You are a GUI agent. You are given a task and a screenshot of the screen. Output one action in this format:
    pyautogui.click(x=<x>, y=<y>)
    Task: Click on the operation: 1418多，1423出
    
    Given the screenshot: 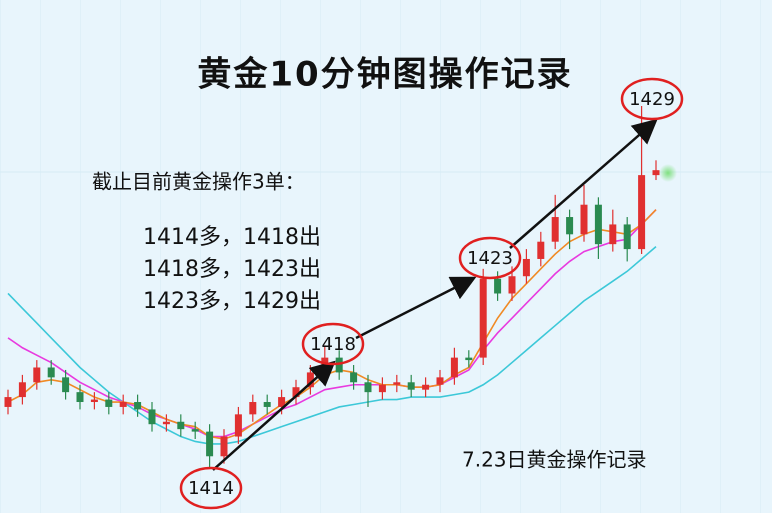 What is the action you would take?
    pyautogui.click(x=232, y=269)
    